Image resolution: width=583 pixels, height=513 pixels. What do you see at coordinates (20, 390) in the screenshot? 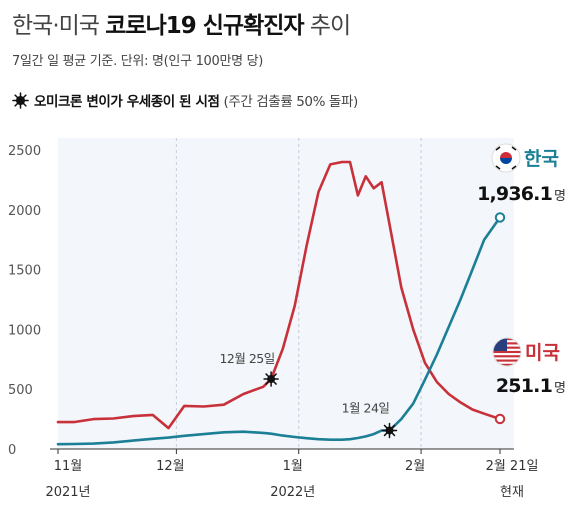
I see `y-tick-label: 500` at bounding box center [20, 390].